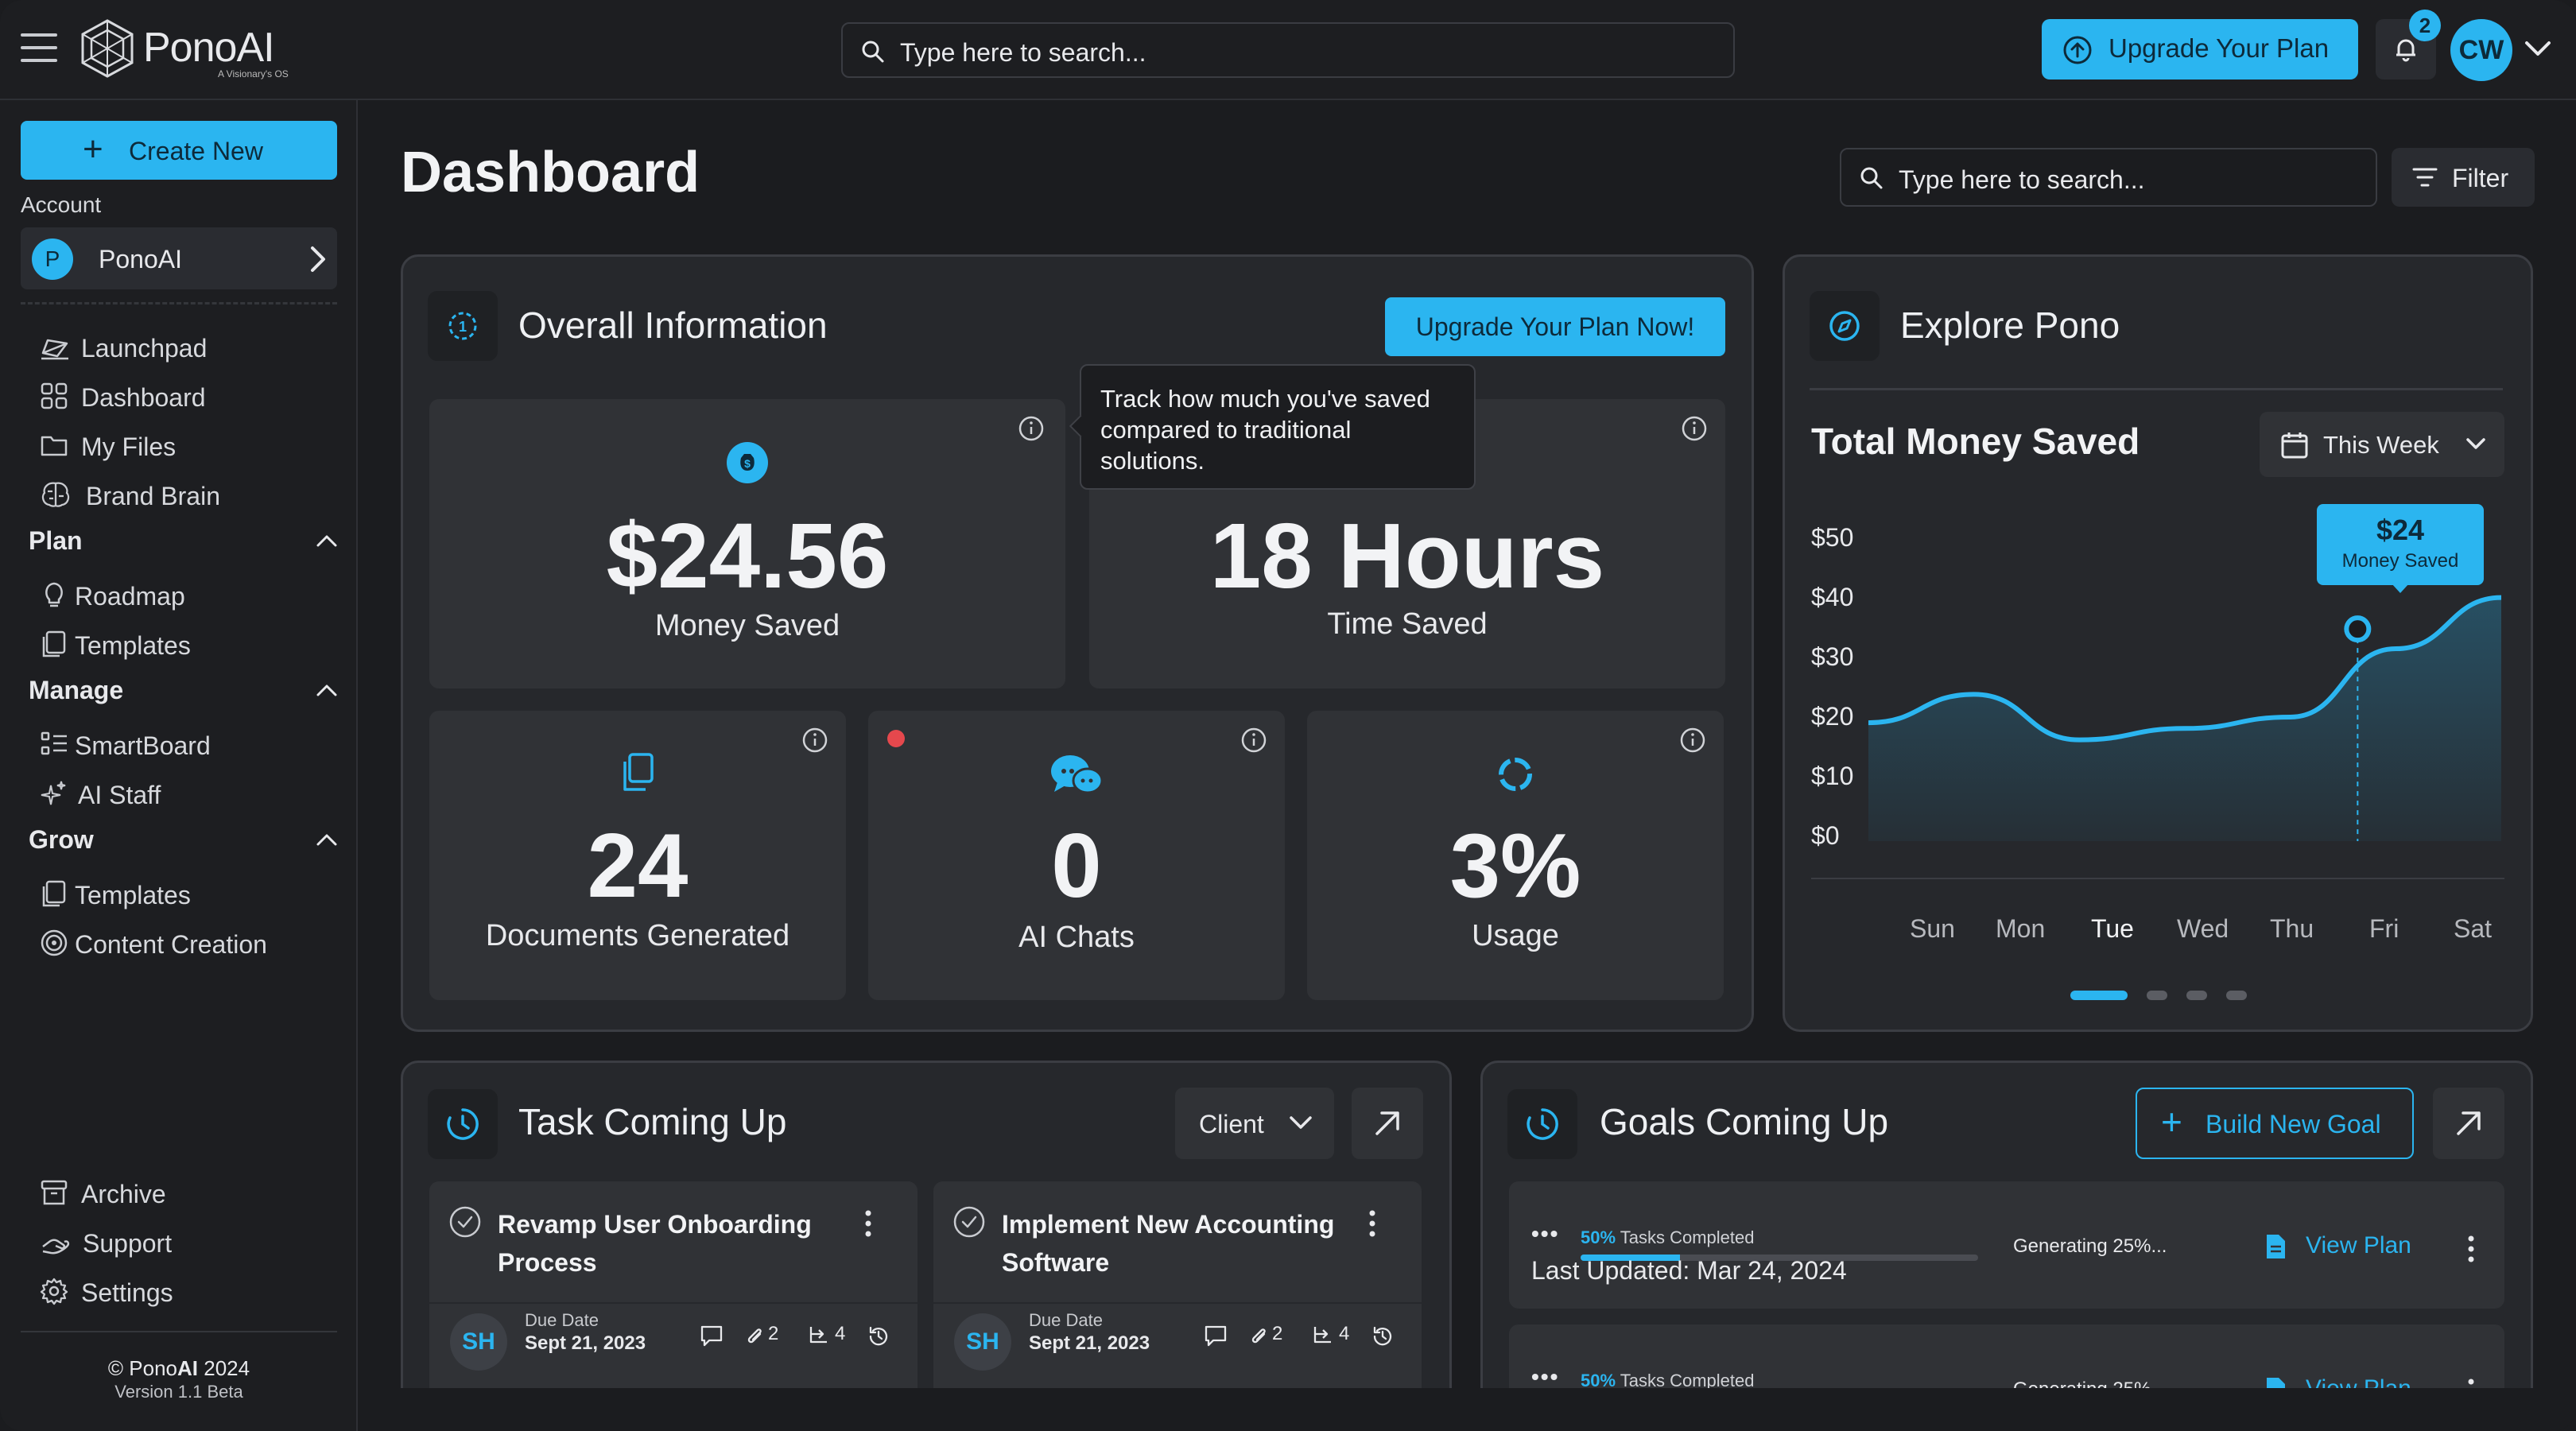 This screenshot has height=1431, width=2576. What do you see at coordinates (550, 172) in the screenshot?
I see `page-title: Dashboard` at bounding box center [550, 172].